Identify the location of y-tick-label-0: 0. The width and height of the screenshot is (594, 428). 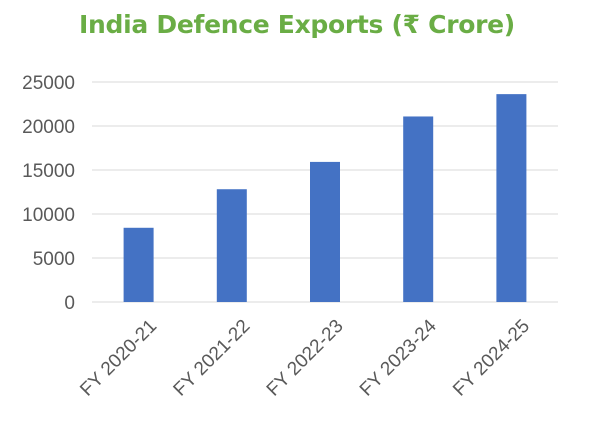
(69, 303).